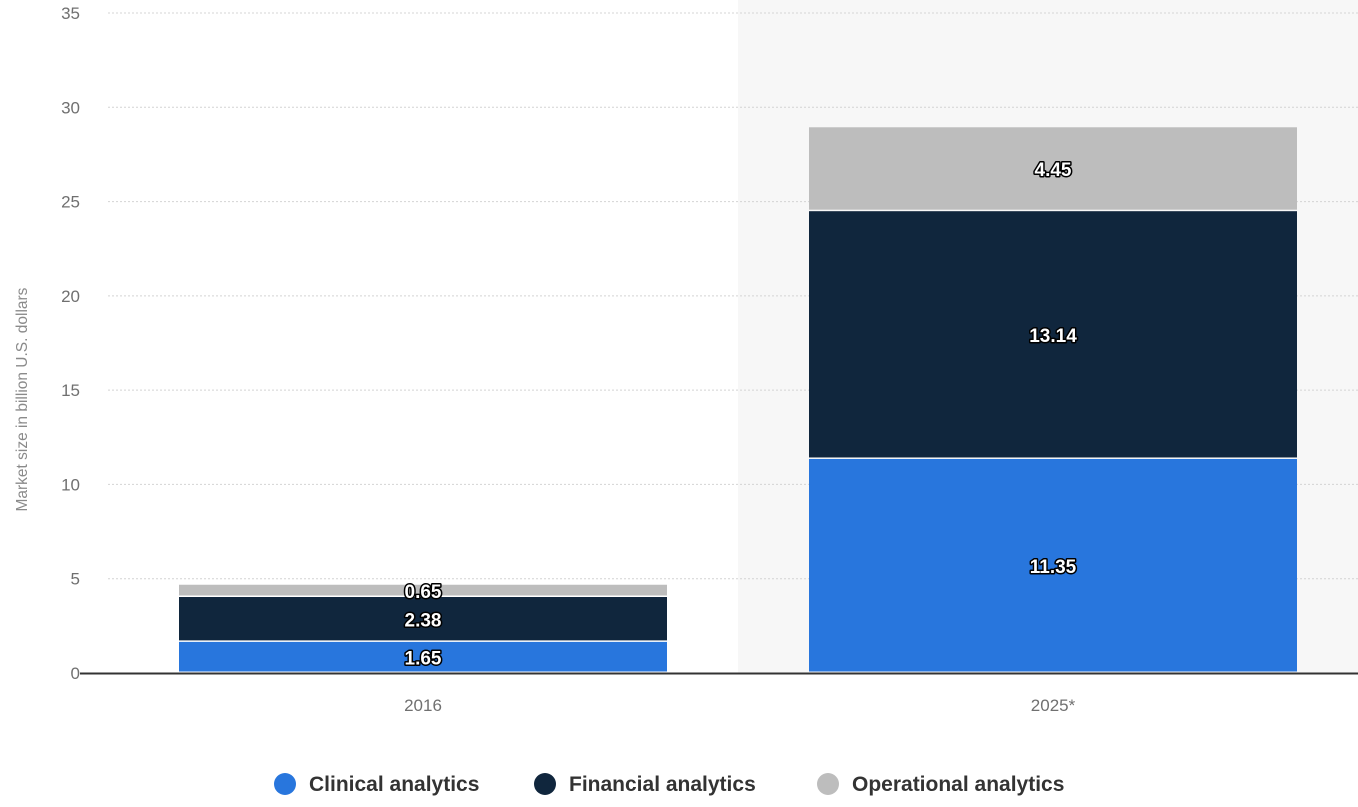 Image resolution: width=1358 pixels, height=807 pixels. Describe the element at coordinates (75, 579) in the screenshot. I see `y-tick-label-5: 5` at that location.